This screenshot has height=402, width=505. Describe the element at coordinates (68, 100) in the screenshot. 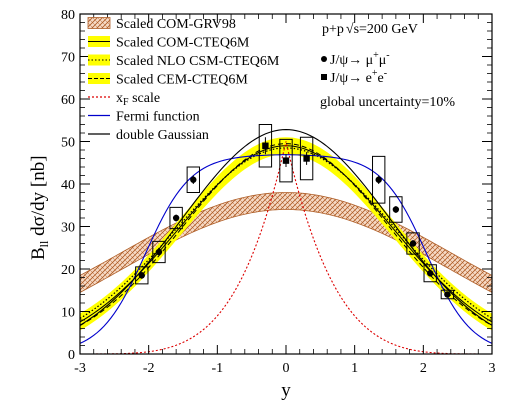

I see `y-tick-label: 60` at that location.